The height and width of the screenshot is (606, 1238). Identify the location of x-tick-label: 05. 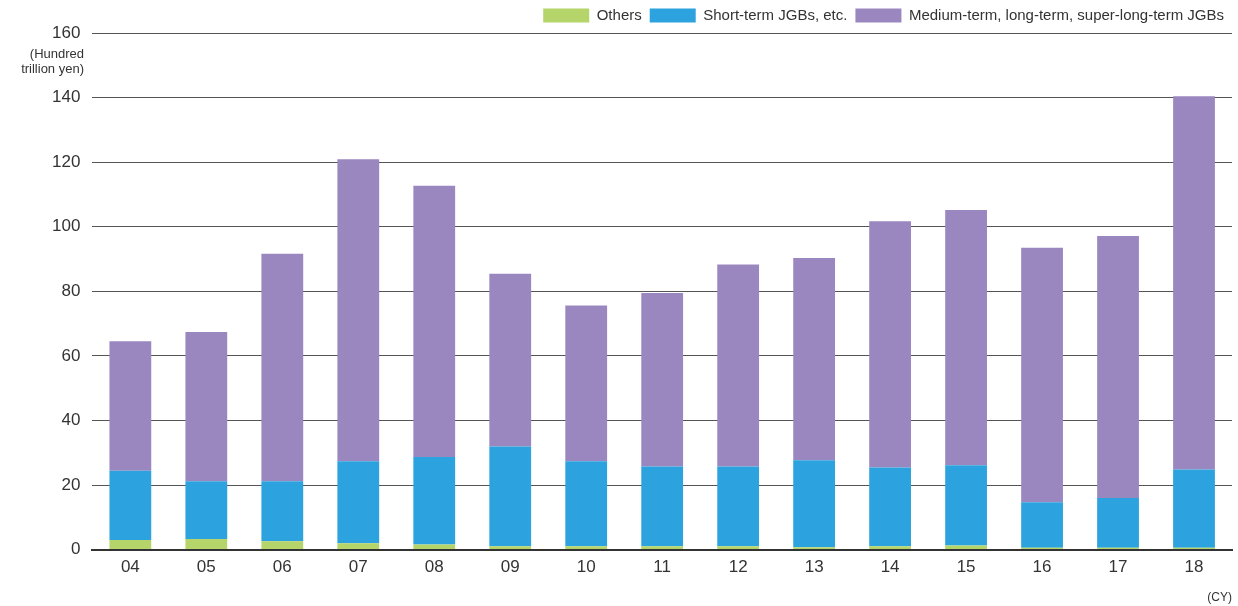
(206, 567).